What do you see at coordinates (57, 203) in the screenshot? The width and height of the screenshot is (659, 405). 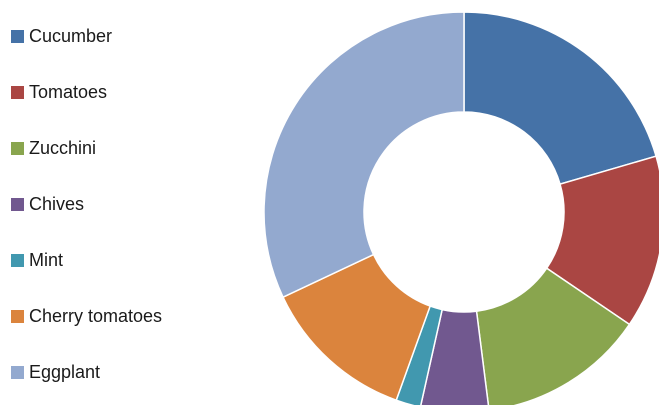 I see `legend-label: Chives` at bounding box center [57, 203].